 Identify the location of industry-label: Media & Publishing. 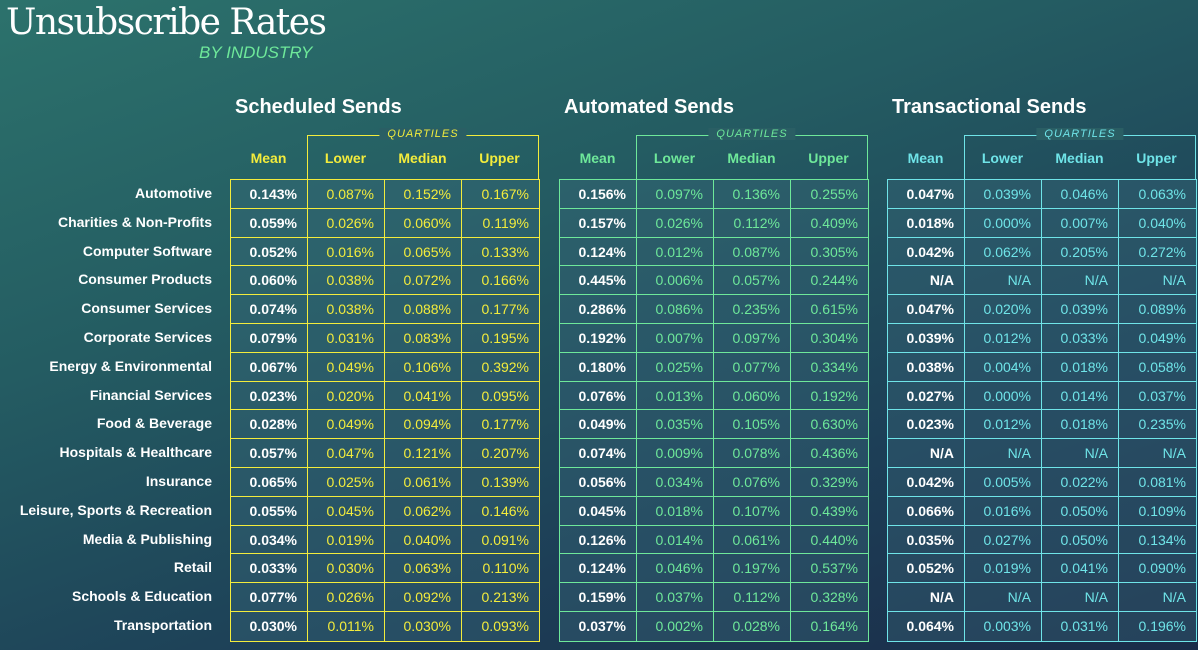
(147, 538).